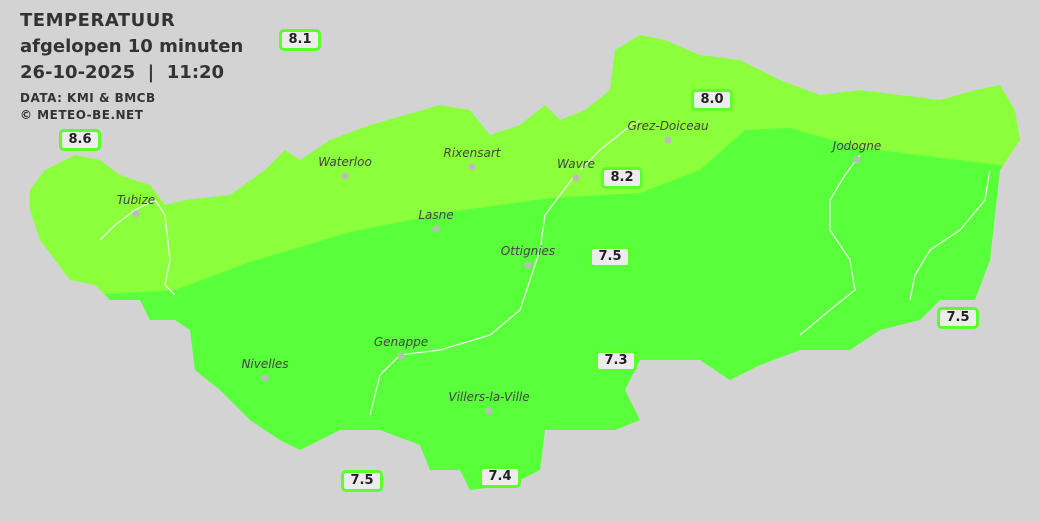  I want to click on map-subtitle: afgelopen 10 minuten, so click(132, 46).